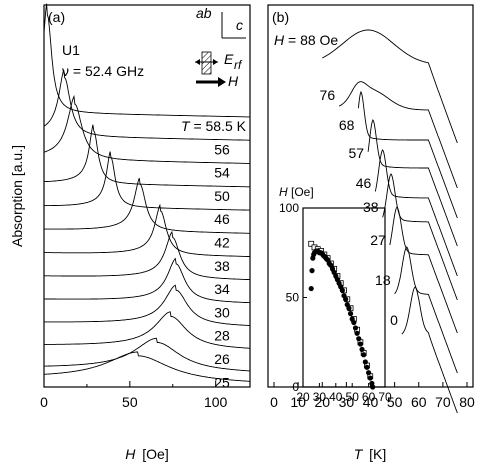  Describe the element at coordinates (130, 454) in the screenshot. I see `x-axis-var-a: H` at that location.